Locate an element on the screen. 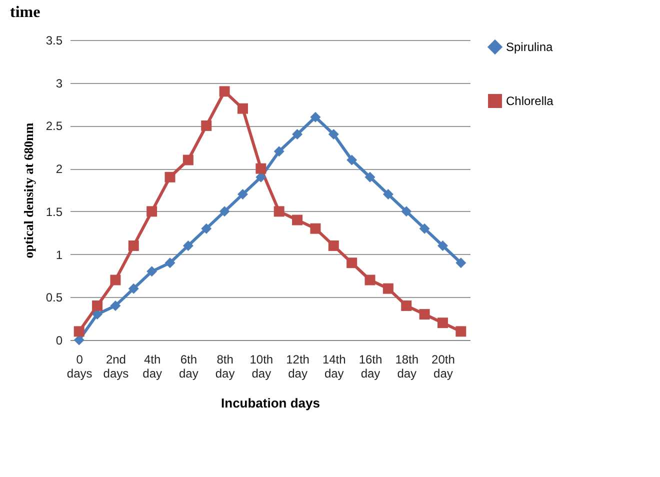 The width and height of the screenshot is (660, 477). y-tick-label: 1 is located at coordinates (59, 255).